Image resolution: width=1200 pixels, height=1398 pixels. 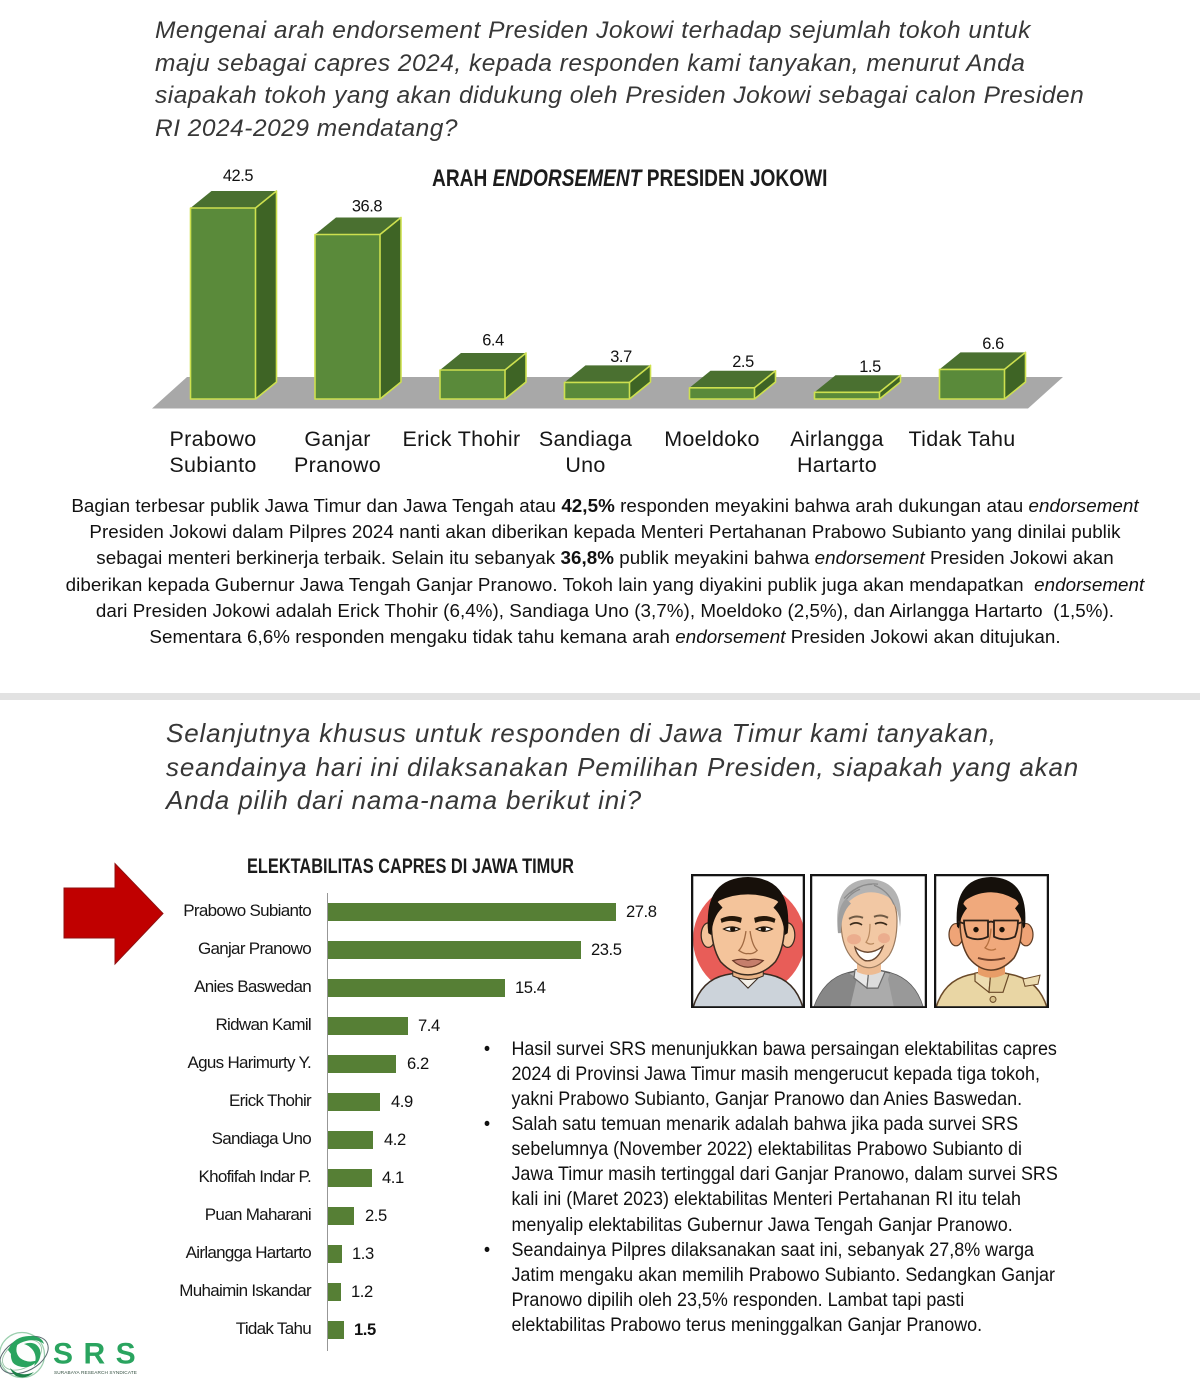 What do you see at coordinates (993, 344) in the screenshot?
I see `svg-text: 6.6` at bounding box center [993, 344].